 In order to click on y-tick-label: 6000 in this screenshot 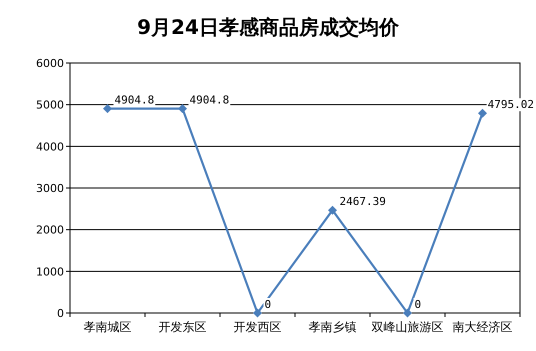, I will do `click(50, 63)`.